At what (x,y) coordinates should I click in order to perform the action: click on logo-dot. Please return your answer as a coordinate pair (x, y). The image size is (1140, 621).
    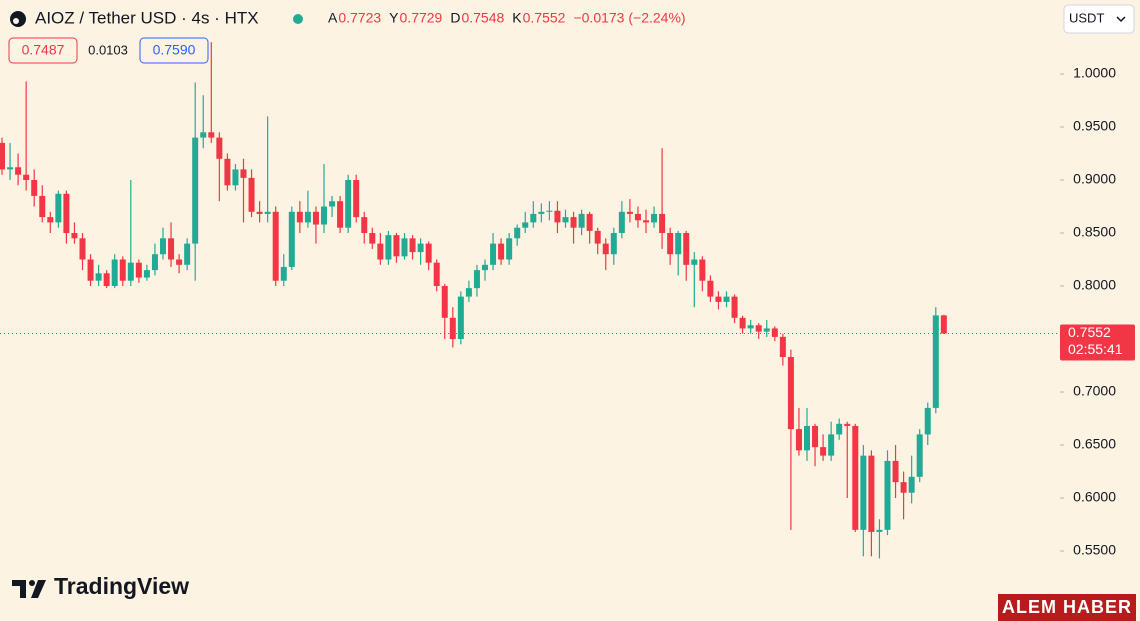
    Looking at the image, I should click on (32, 583).